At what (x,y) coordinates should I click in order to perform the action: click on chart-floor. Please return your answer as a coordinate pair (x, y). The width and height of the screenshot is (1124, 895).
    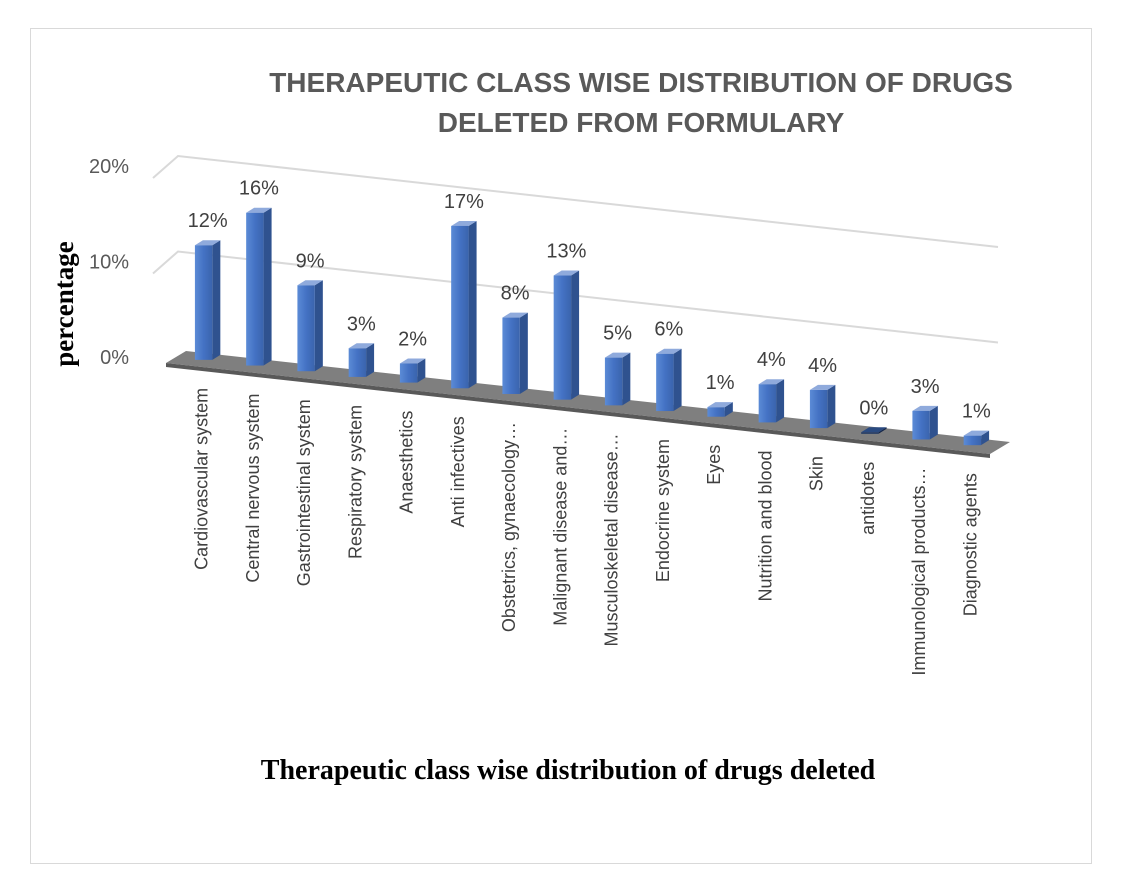
    Looking at the image, I should click on (588, 405).